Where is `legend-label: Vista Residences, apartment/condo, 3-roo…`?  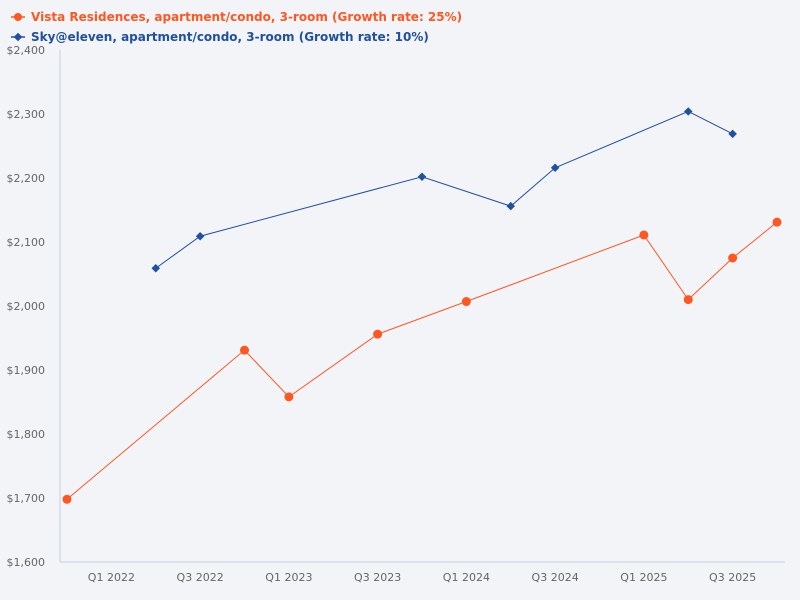 legend-label: Vista Residences, apartment/condo, 3-roo… is located at coordinates (246, 17).